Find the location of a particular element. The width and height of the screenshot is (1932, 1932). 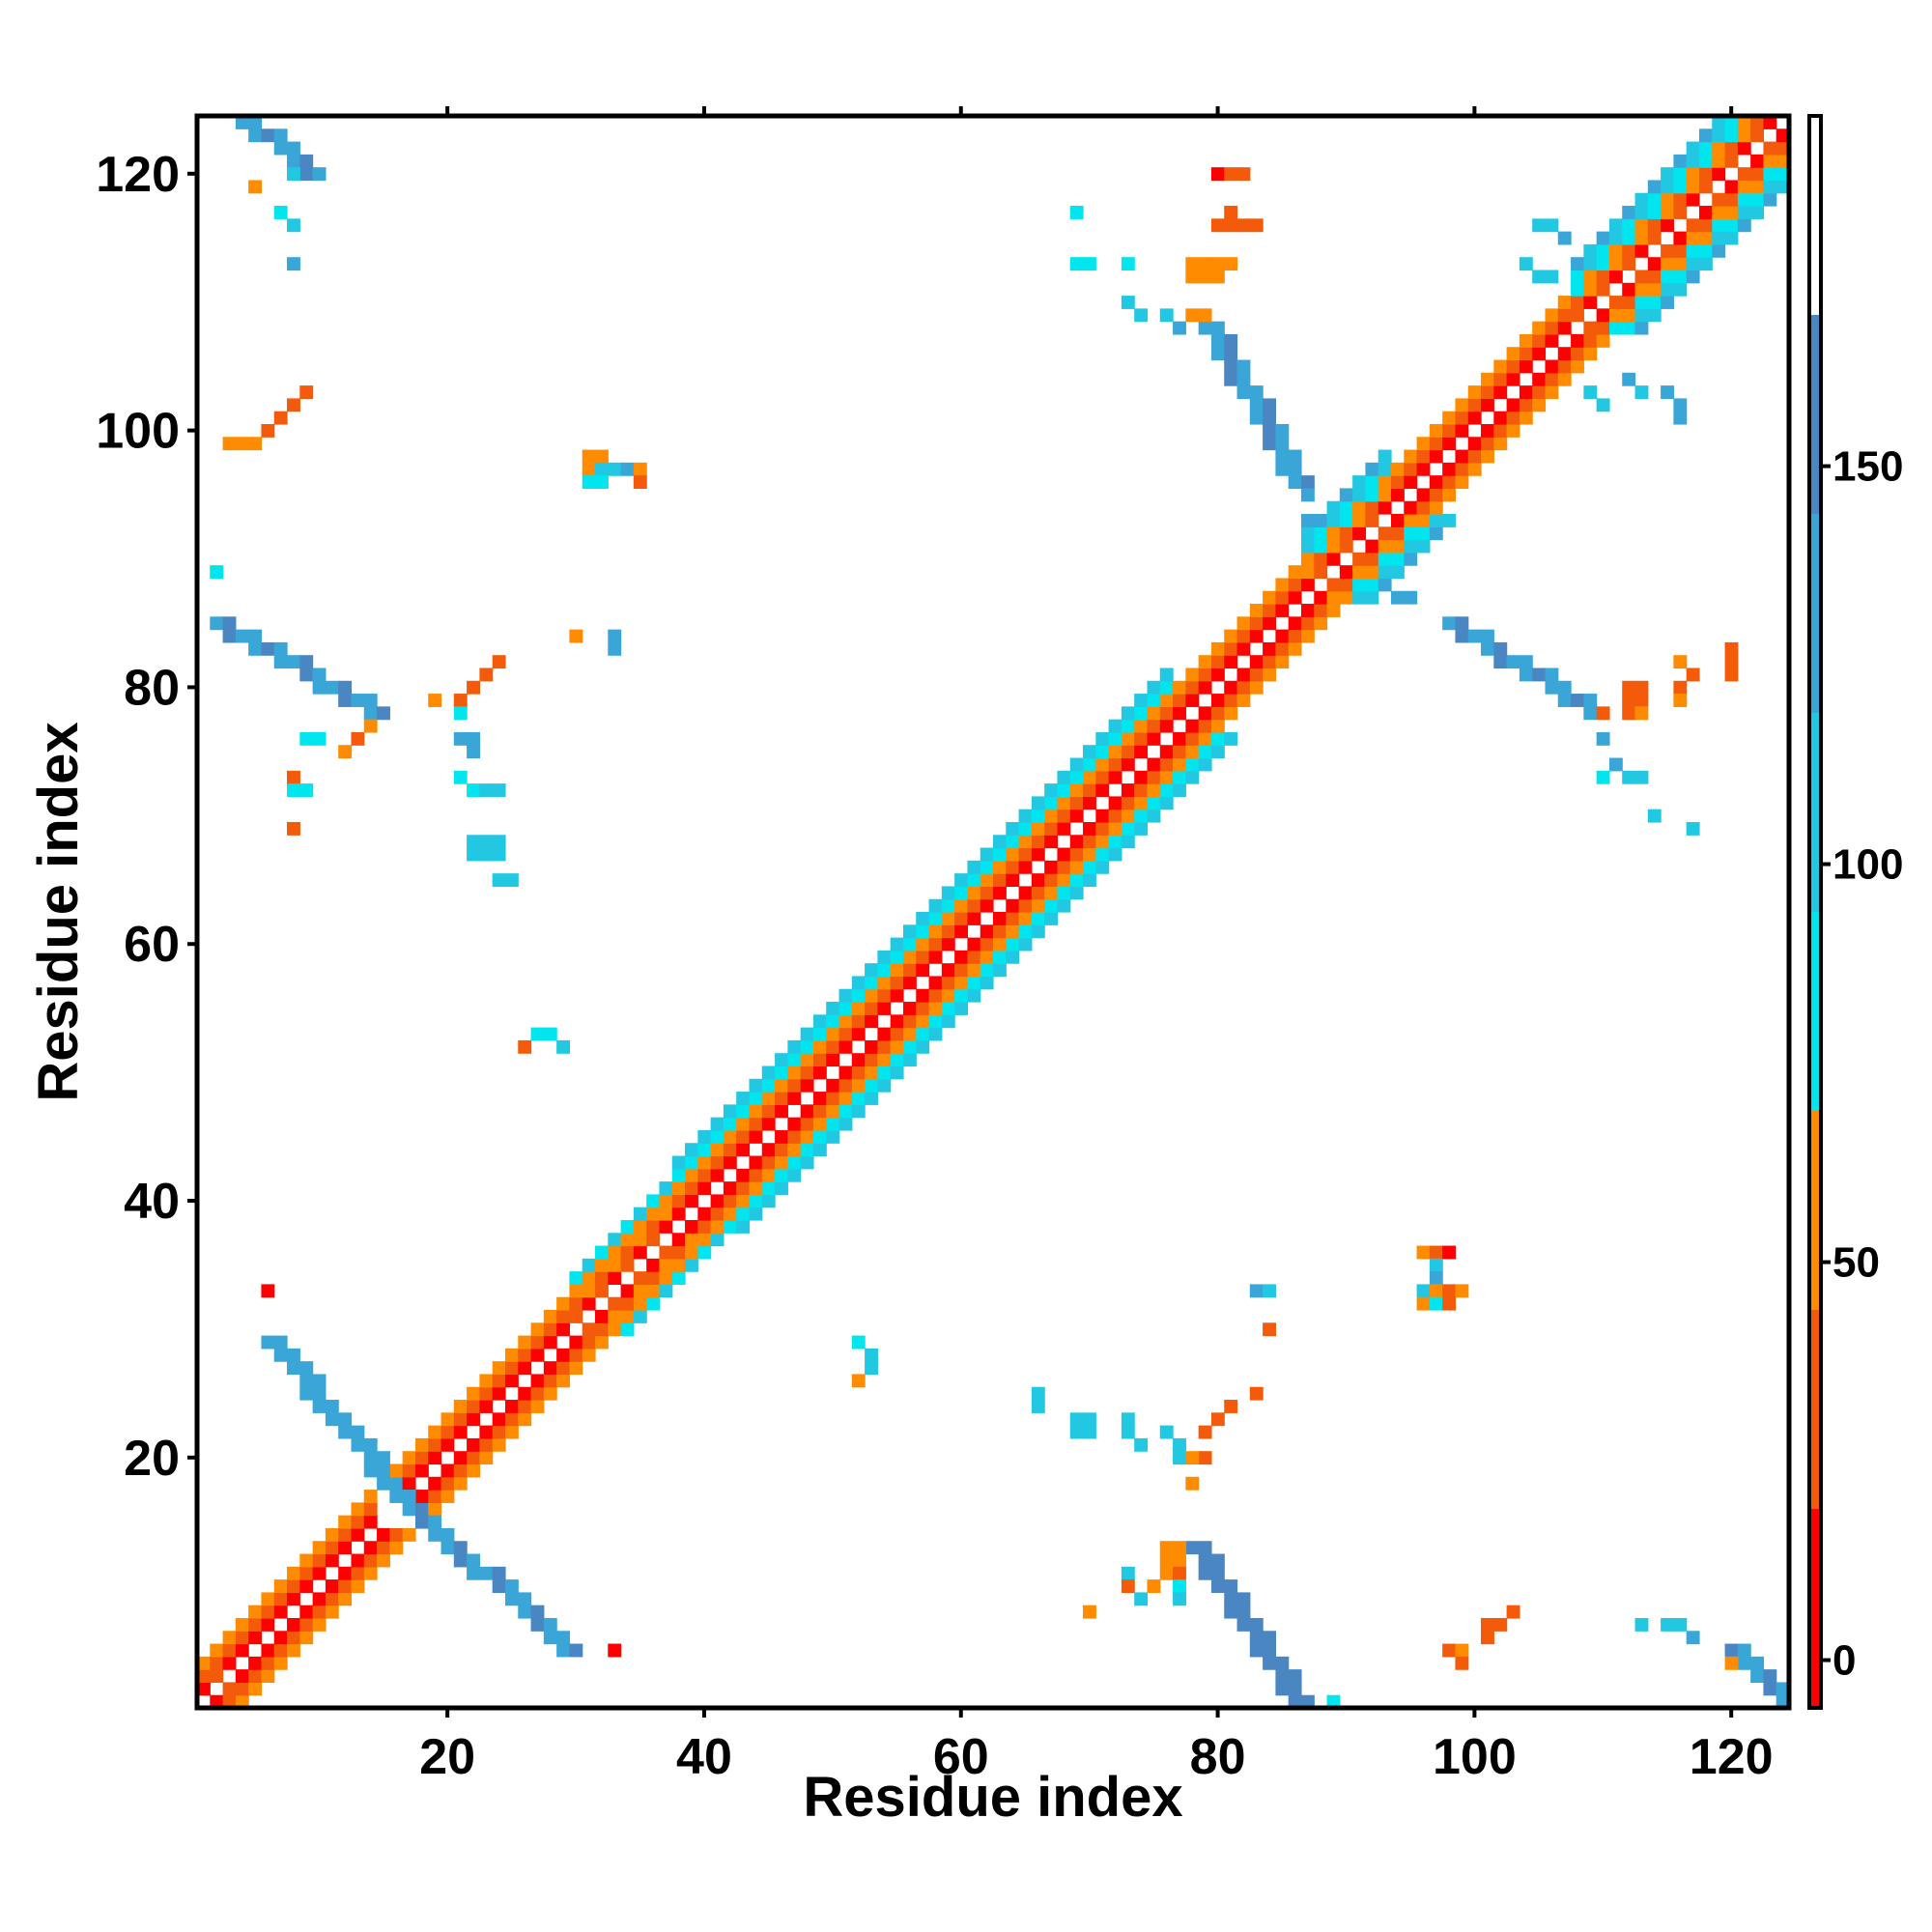

colorbar-segment is located at coordinates (1815, 215).